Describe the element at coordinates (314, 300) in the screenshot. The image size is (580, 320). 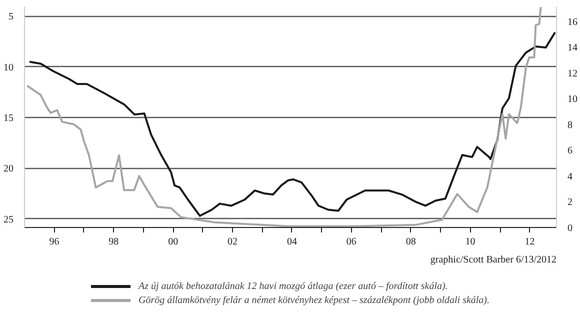
I see `legend-label: Görög államkötvény felár a német kötvényhez képest – százalékpont (jobb oldali skála).` at that location.